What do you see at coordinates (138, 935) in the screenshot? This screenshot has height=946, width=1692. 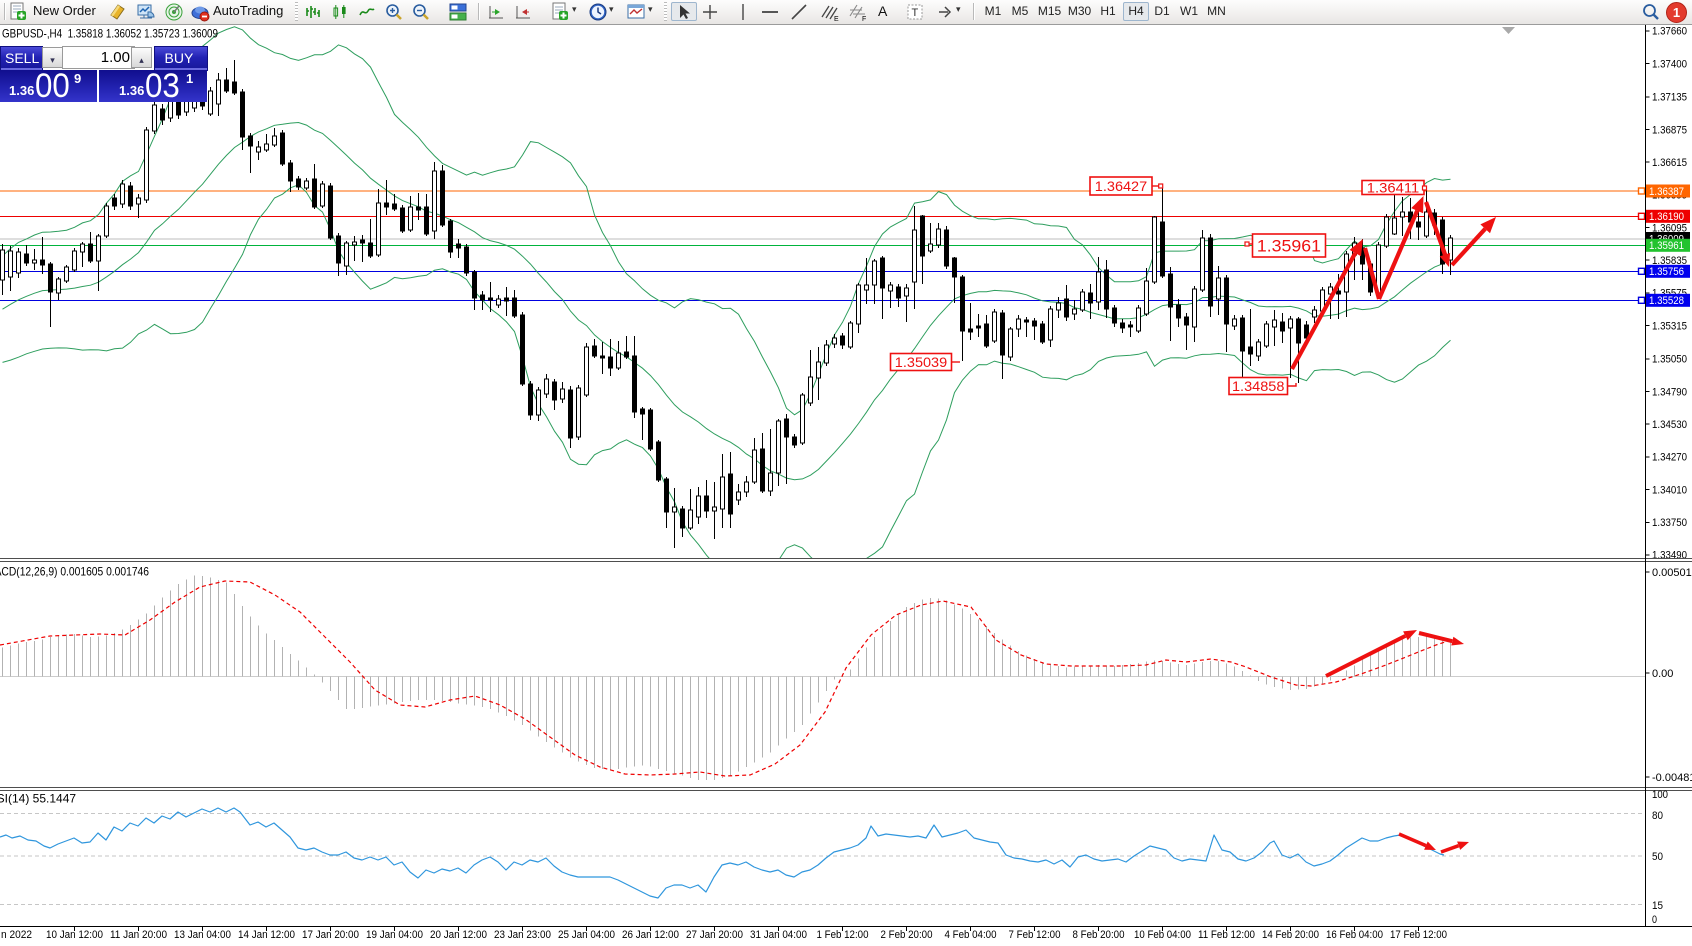 I see `svg-text: 11 Jan 20:00` at bounding box center [138, 935].